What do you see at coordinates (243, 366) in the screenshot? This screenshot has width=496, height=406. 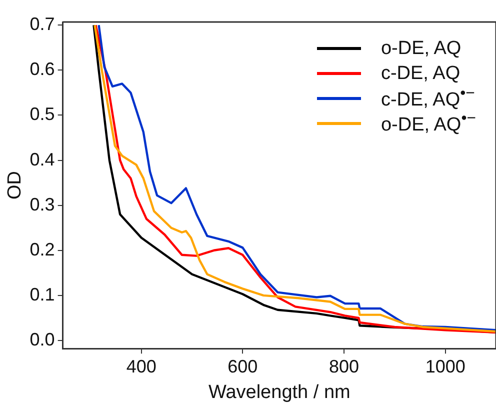 I see `x-tick-label: 600` at bounding box center [243, 366].